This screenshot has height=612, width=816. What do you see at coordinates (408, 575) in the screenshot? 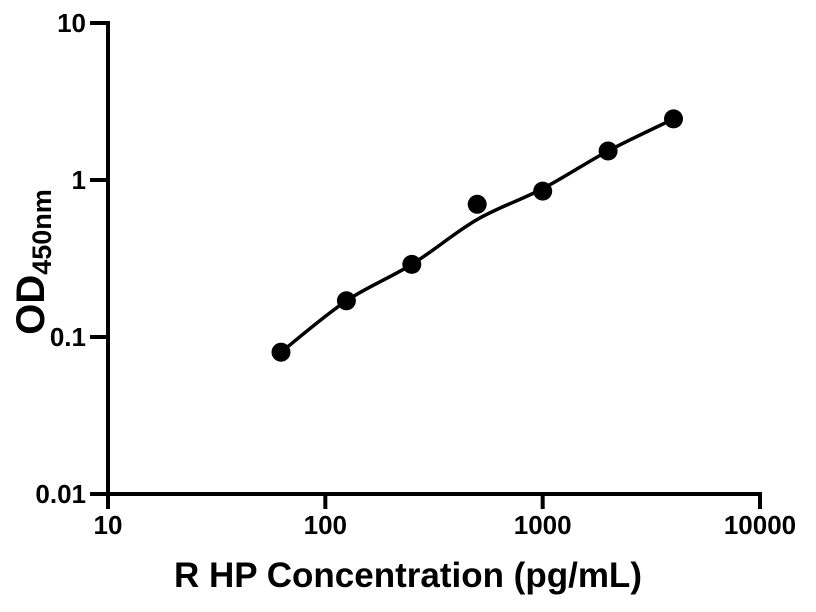
I see `x-axis-title: R HP Concentration (pg/mL)` at bounding box center [408, 575].